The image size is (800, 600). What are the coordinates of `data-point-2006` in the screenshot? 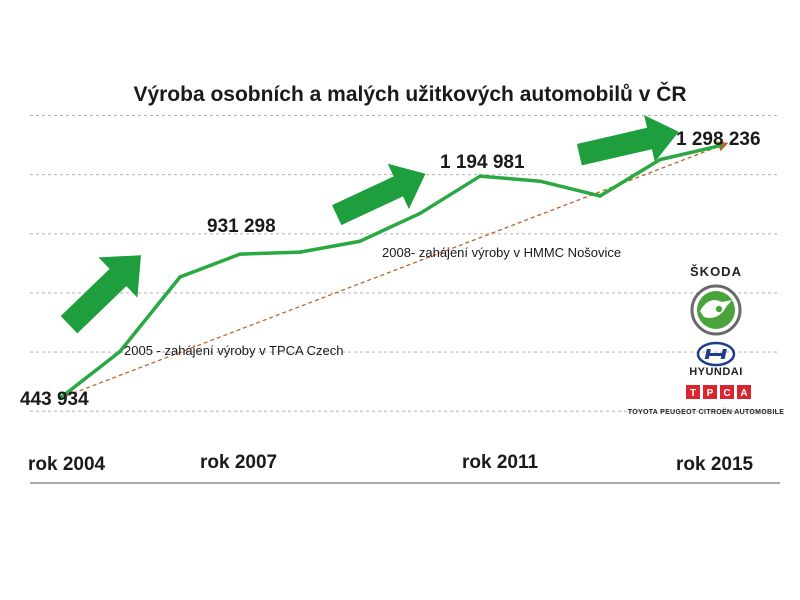 It's located at (180, 277).